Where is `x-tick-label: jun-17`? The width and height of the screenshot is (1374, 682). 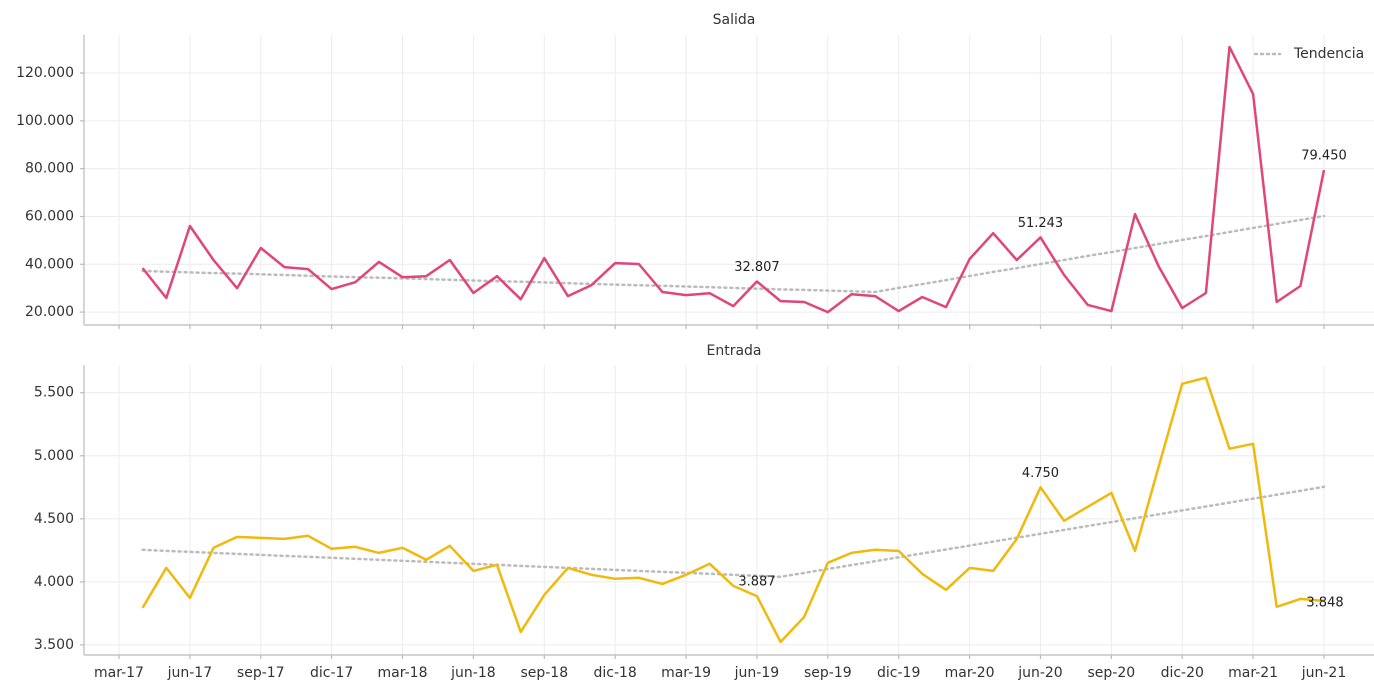 x-tick-label: jun-17 is located at coordinates (190, 673).